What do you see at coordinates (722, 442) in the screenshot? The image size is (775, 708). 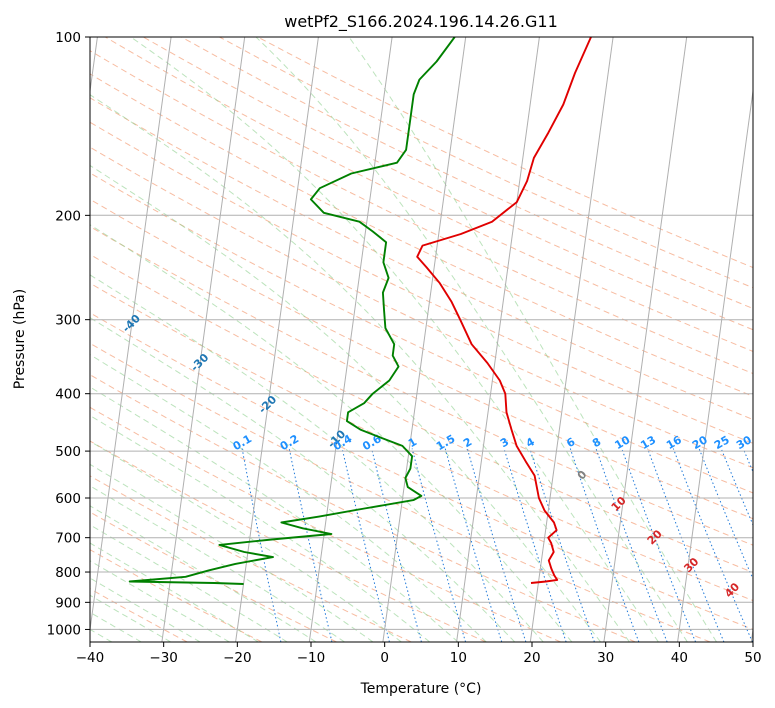 I see `mixing-ratio-label: 25` at bounding box center [722, 442].